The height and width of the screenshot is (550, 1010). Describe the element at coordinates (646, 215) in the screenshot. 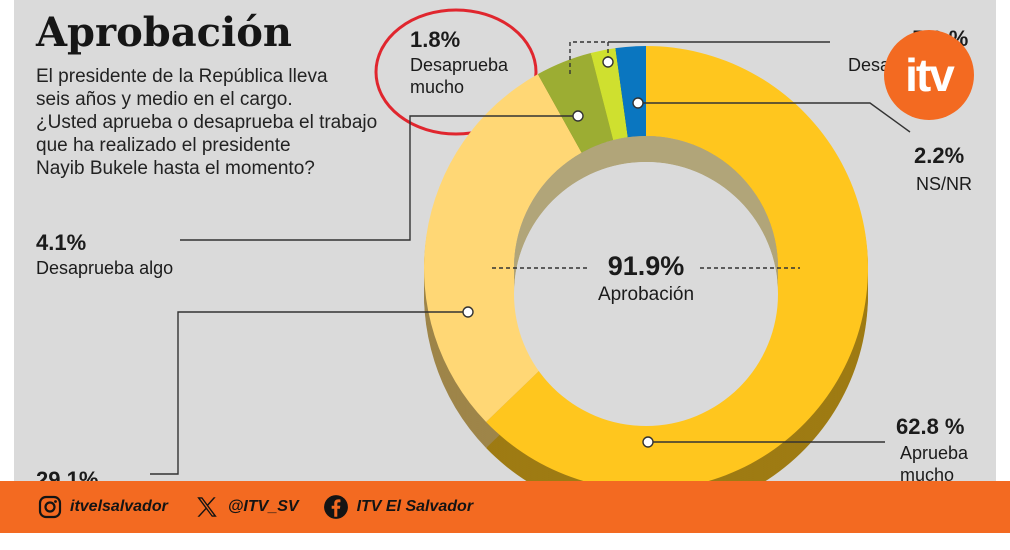

I see `donut-inner-wall` at that location.